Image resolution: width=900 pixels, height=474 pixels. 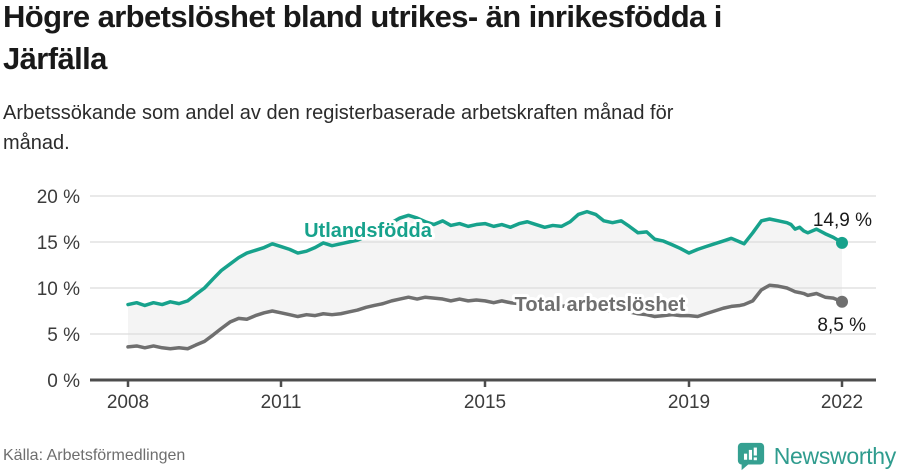 I want to click on x-tick-label-2015: 2015, so click(x=485, y=402).